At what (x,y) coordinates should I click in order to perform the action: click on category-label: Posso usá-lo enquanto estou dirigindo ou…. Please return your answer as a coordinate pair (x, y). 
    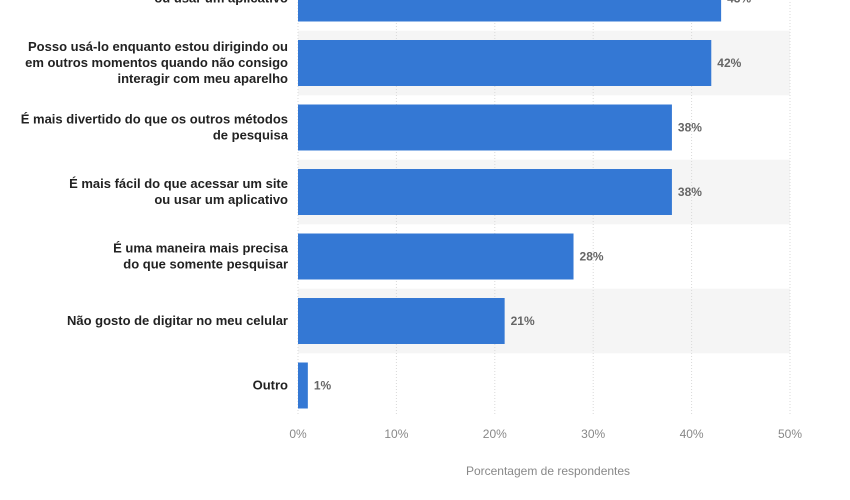
    Looking at the image, I should click on (156, 62).